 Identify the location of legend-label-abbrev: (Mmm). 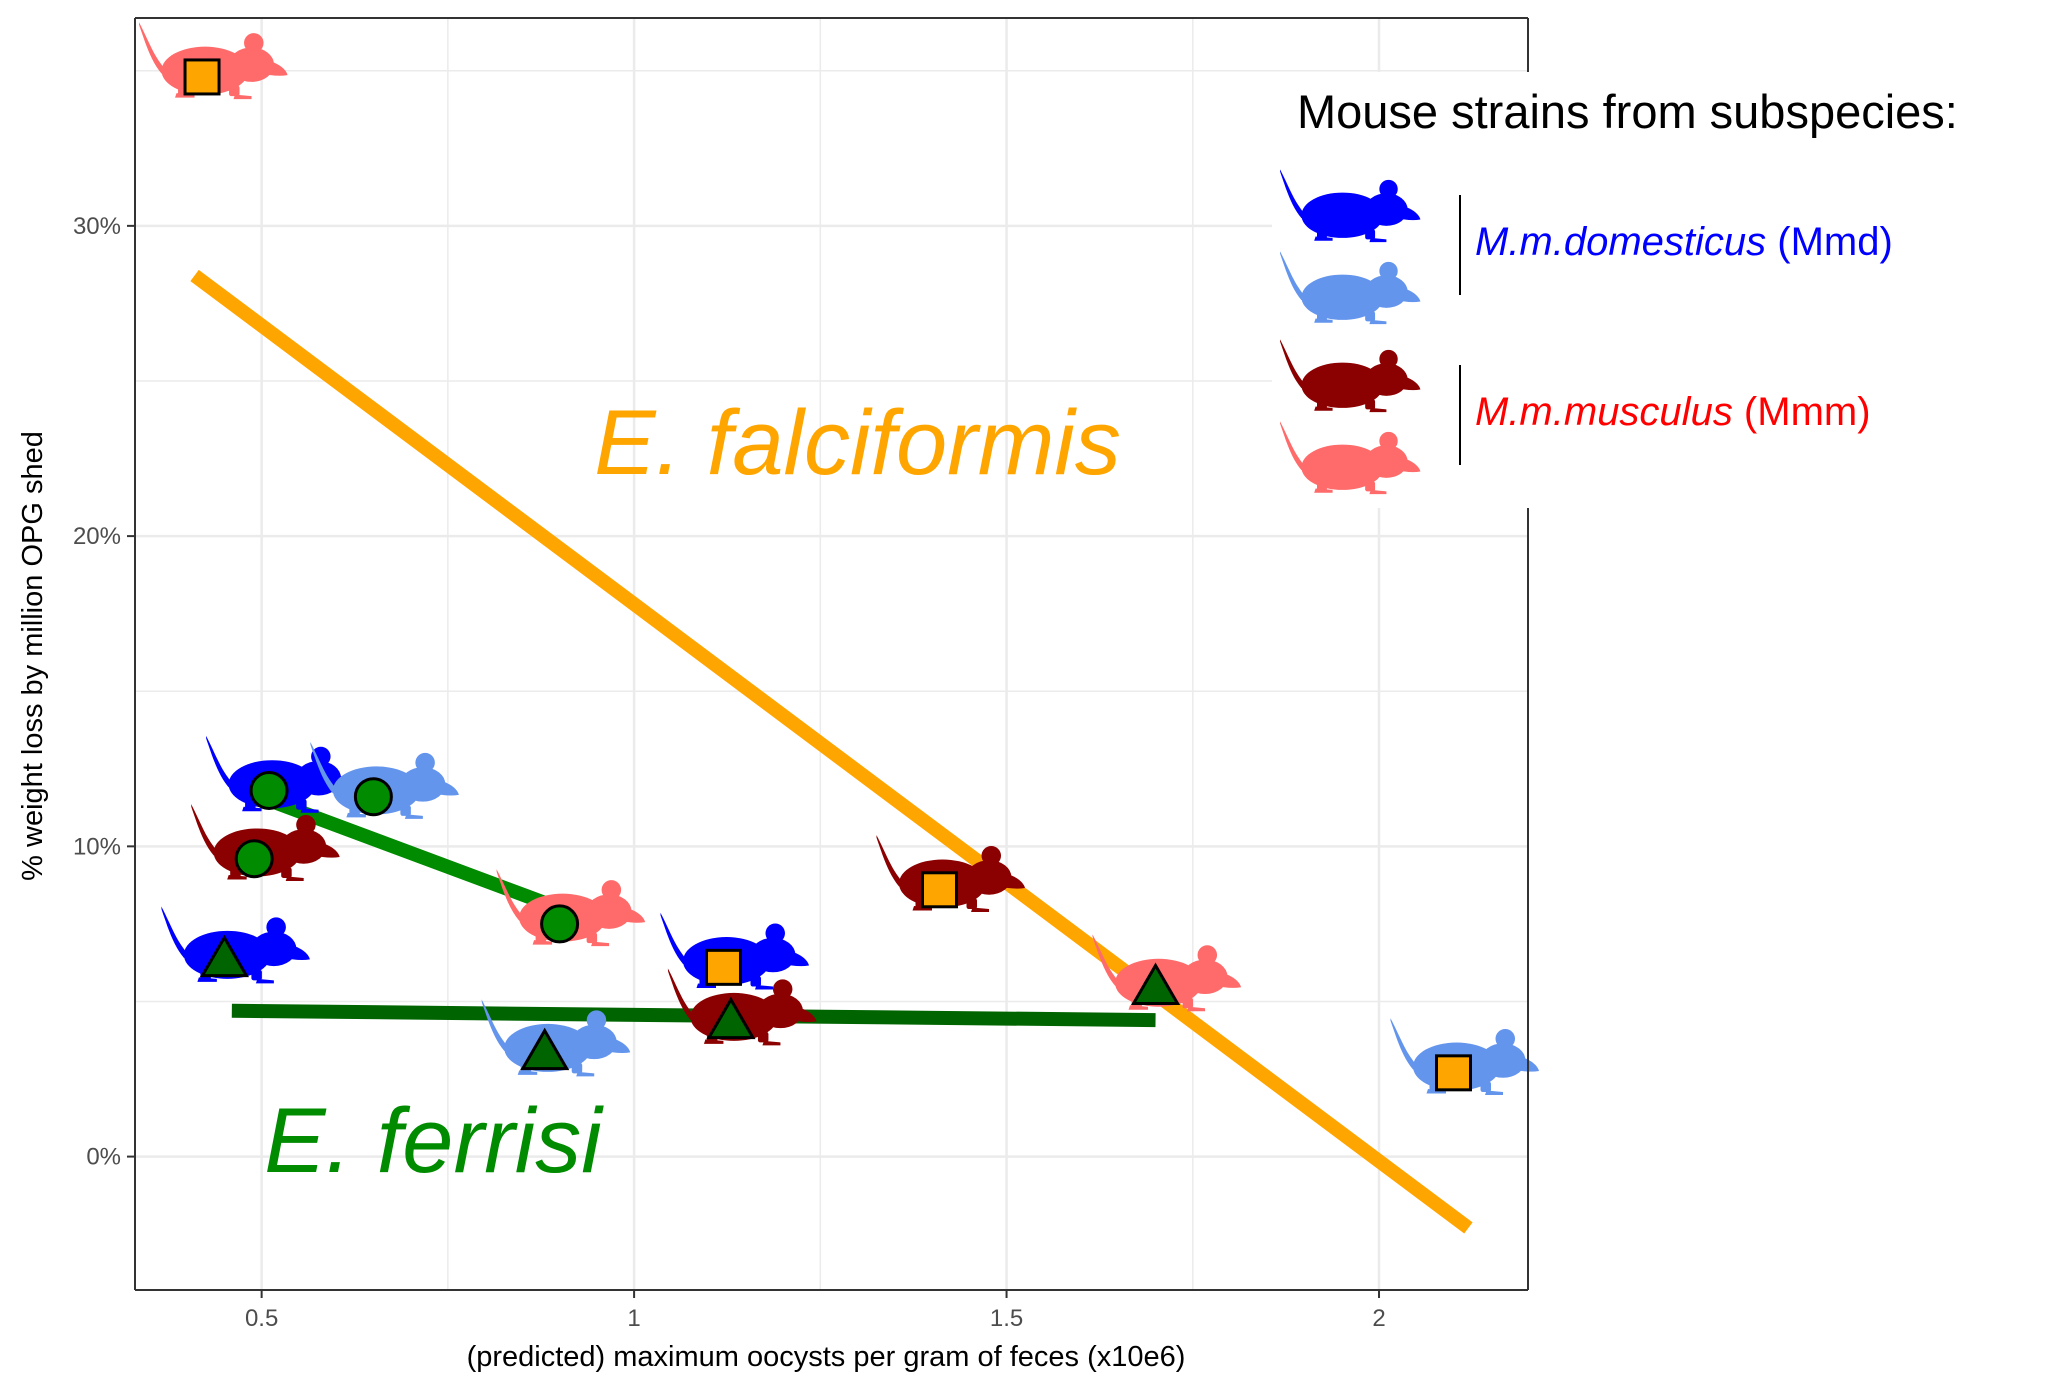
(1802, 412).